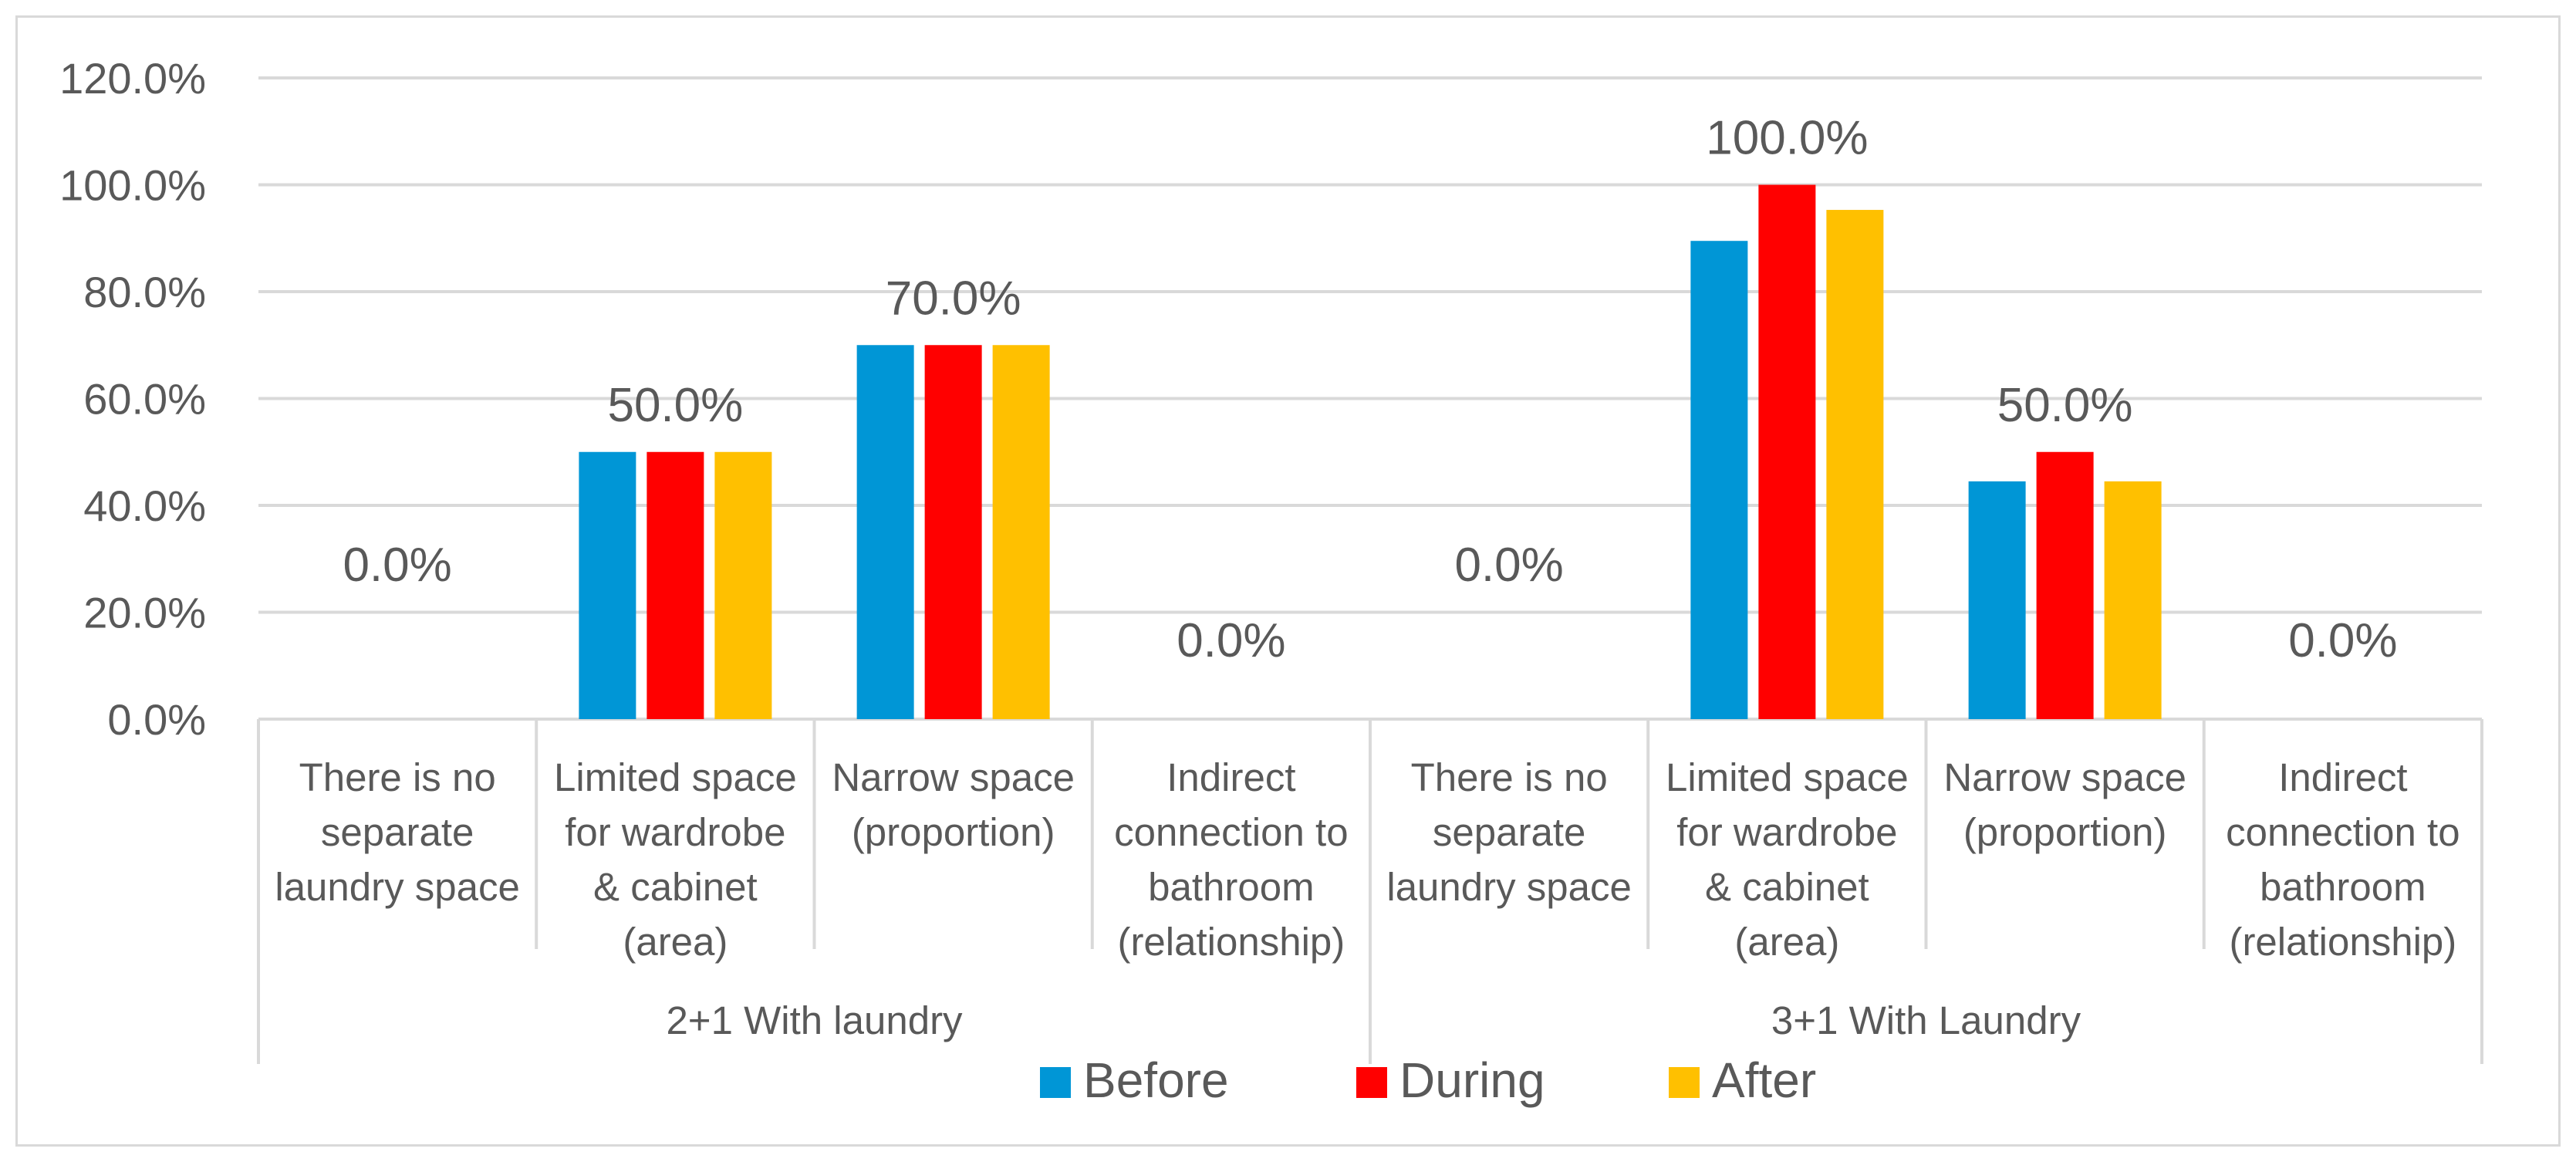 Image resolution: width=2576 pixels, height=1162 pixels. What do you see at coordinates (144, 399) in the screenshot?
I see `y-tick-label: 60.0%` at bounding box center [144, 399].